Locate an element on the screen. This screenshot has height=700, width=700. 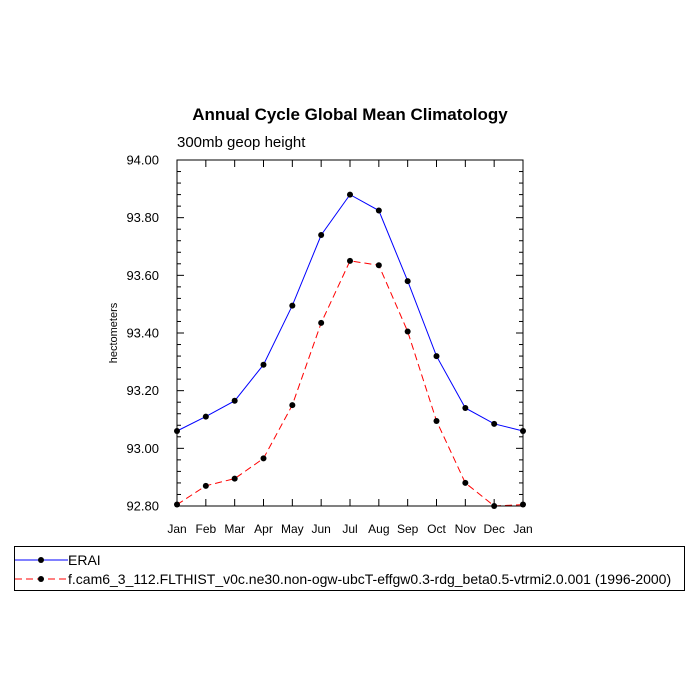
y-tick-label: 93.40 is located at coordinates (142, 333).